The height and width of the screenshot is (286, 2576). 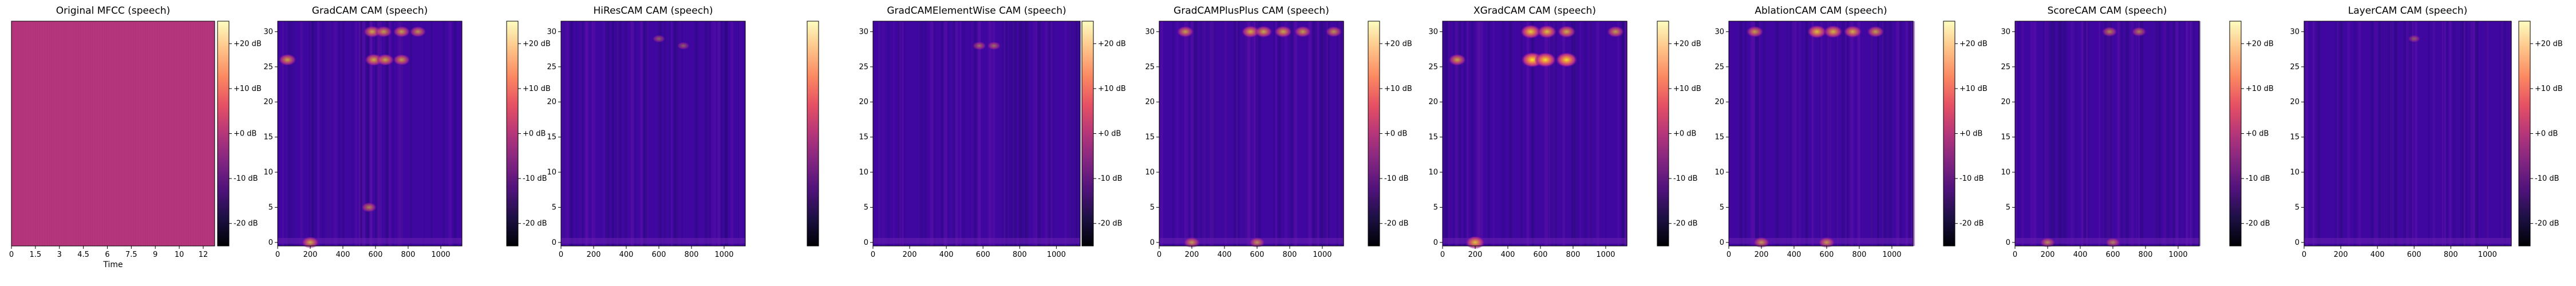 What do you see at coordinates (1973, 43) in the screenshot?
I see `colorbar-tick-label: +20 dB` at bounding box center [1973, 43].